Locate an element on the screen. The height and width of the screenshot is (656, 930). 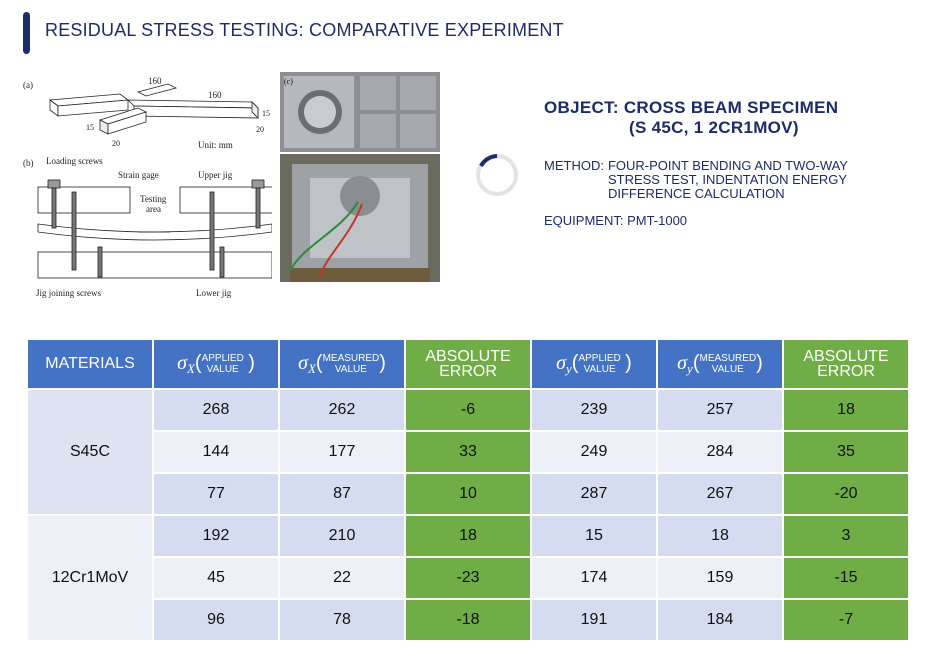
specimen-photos: (c) is located at coordinates (360, 177).